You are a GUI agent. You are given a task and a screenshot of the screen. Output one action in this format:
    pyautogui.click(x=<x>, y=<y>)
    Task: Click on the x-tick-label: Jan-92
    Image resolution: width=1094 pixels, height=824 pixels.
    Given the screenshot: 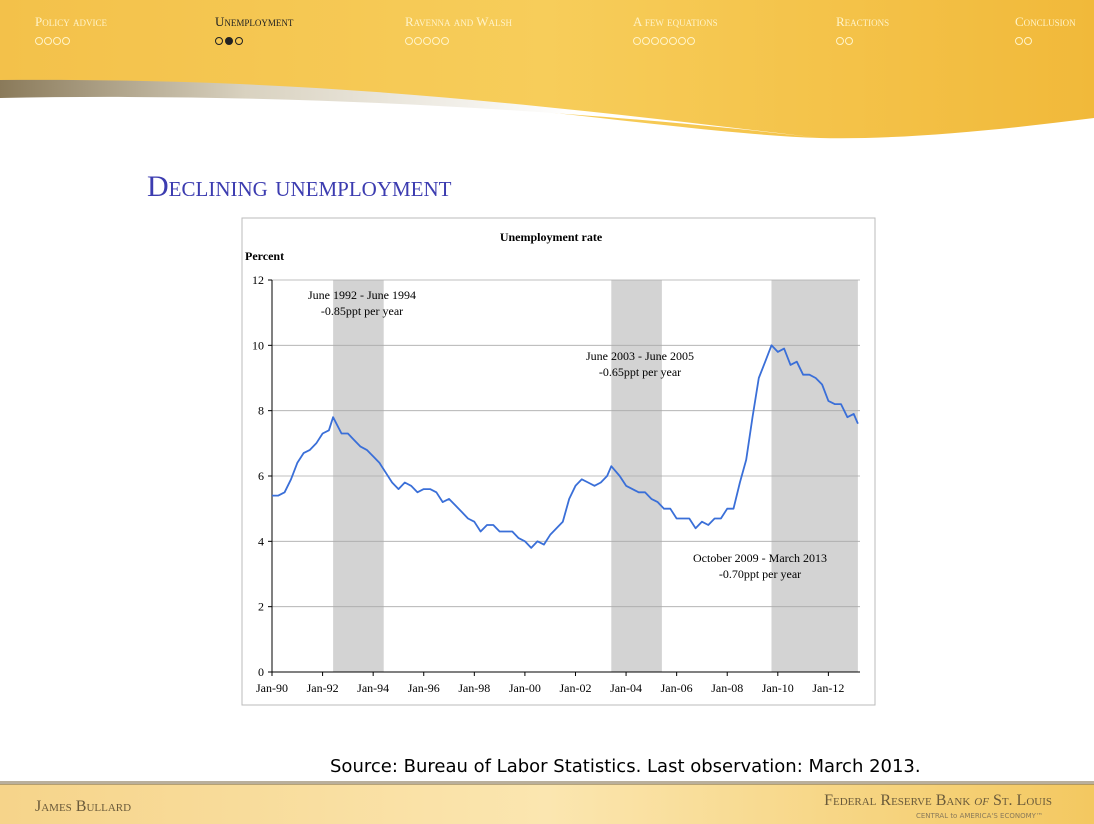 What is the action you would take?
    pyautogui.click(x=323, y=688)
    